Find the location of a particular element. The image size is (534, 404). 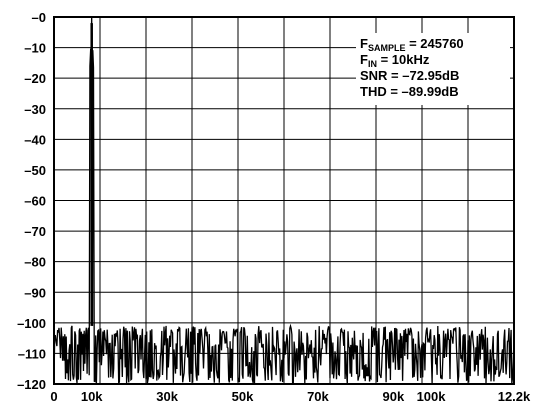

annotation-line: FSAMPLE = 245760 is located at coordinates (412, 44).